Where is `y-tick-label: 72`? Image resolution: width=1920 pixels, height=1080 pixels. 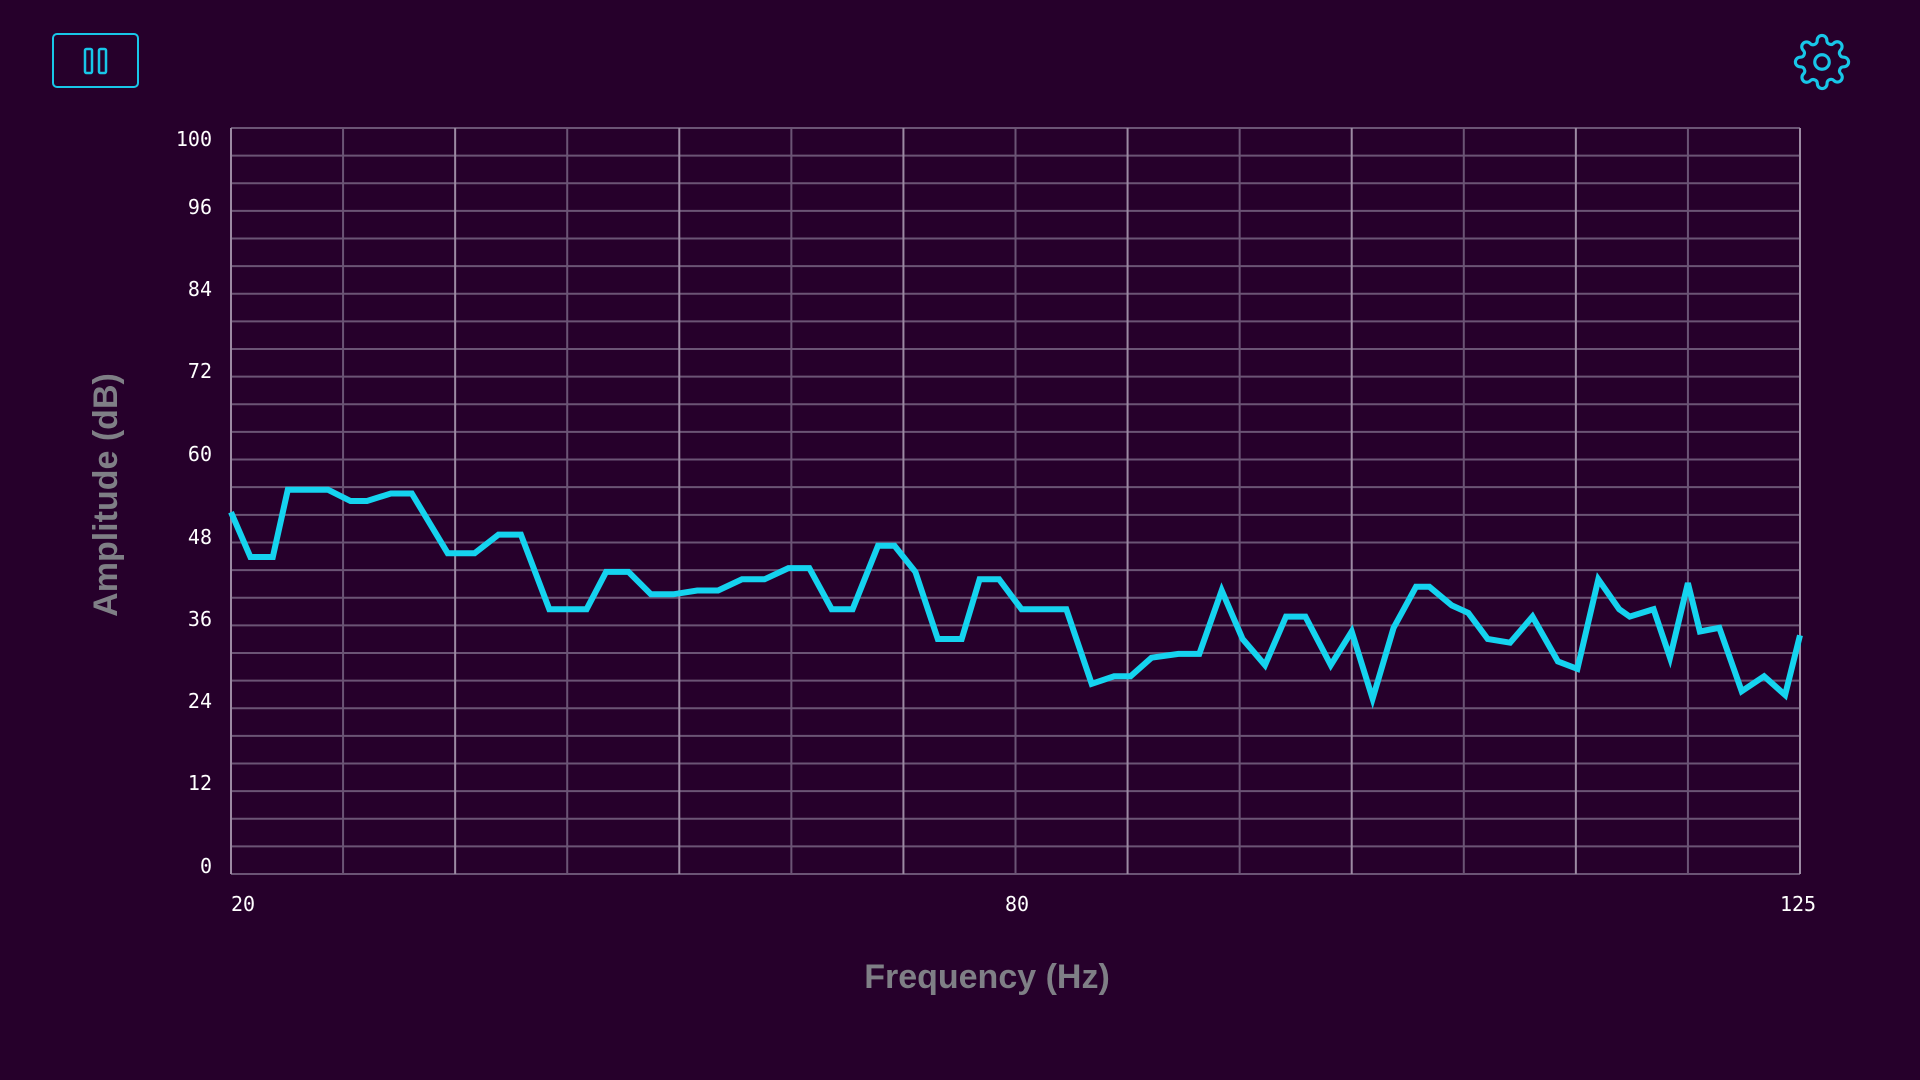
y-tick-label: 72 is located at coordinates (200, 371).